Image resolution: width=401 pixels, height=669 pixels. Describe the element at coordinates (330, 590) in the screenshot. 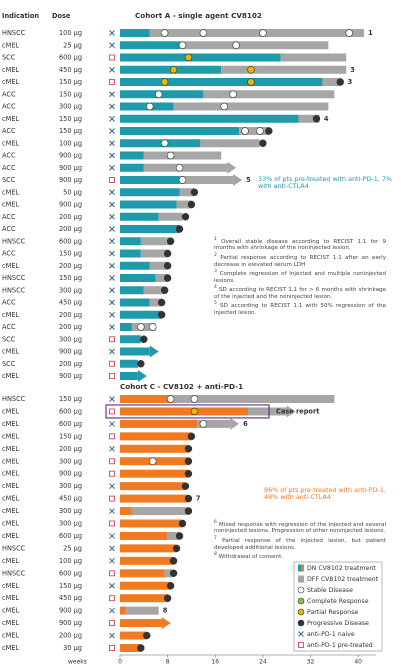

I see `legend-label: Stable Disease` at that location.